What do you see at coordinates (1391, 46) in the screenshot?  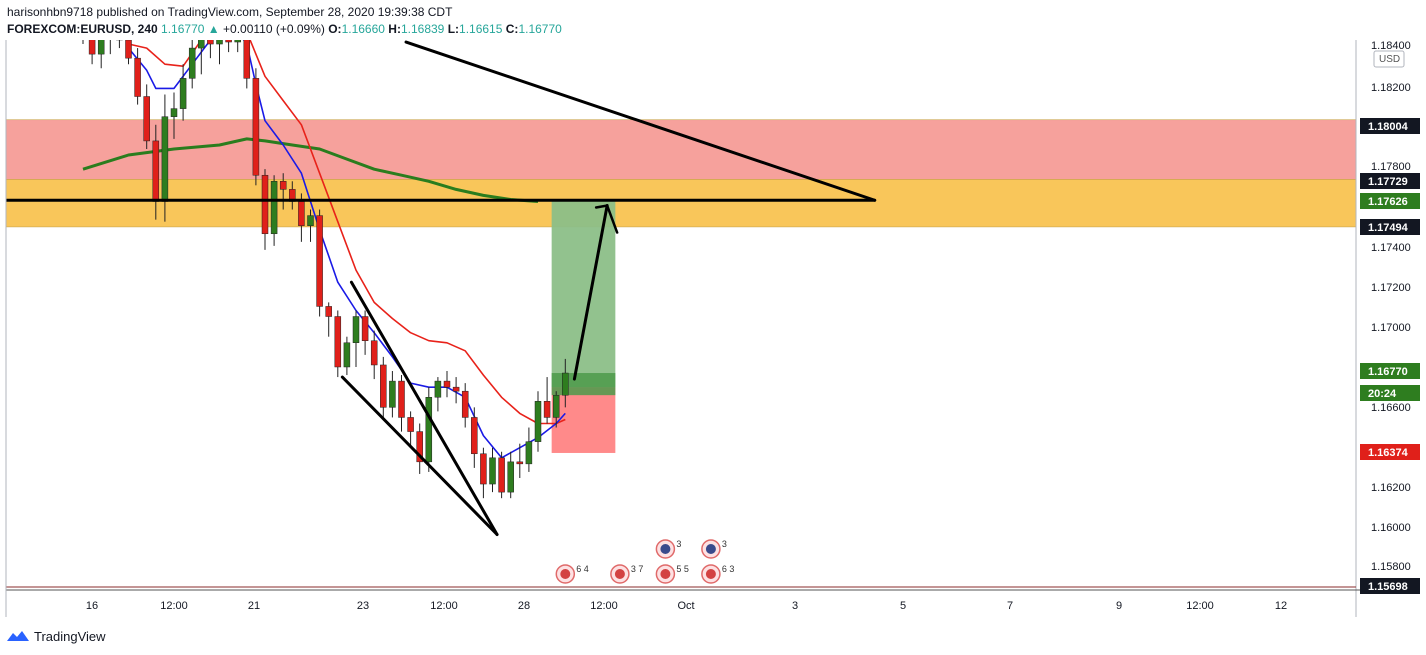 I see `price-tick-label: 1.18400` at bounding box center [1391, 46].